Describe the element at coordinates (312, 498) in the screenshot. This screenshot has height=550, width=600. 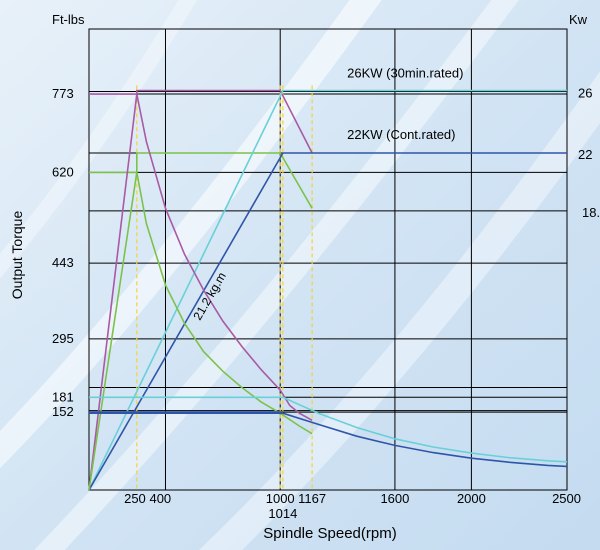
I see `x-tick-label: 1167` at that location.